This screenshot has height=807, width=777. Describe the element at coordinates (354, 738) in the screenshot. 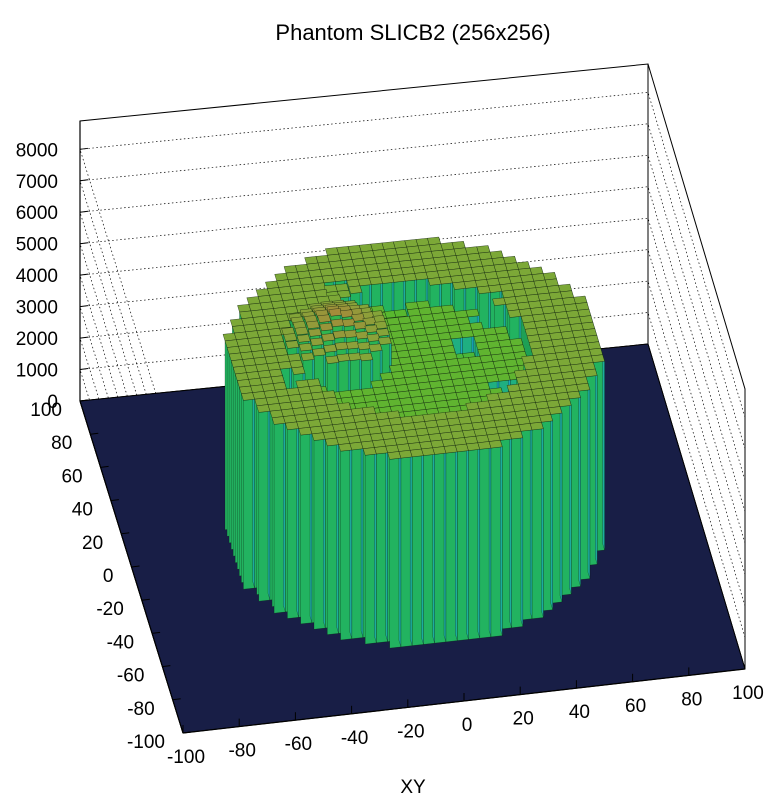

I see `x-tick-label: -40` at that location.